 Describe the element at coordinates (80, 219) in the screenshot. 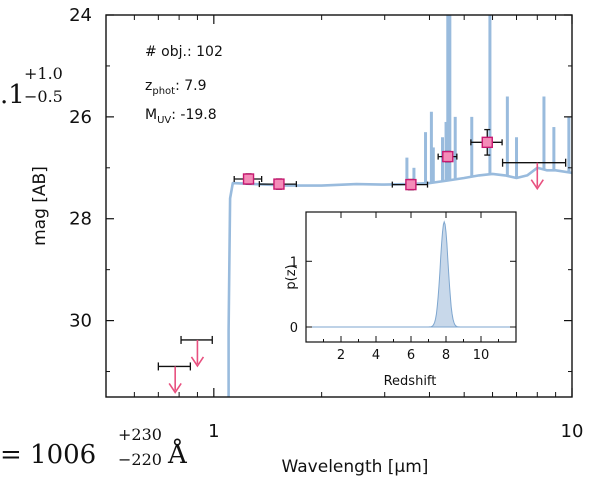

I see `y-tick-label: 28` at that location.